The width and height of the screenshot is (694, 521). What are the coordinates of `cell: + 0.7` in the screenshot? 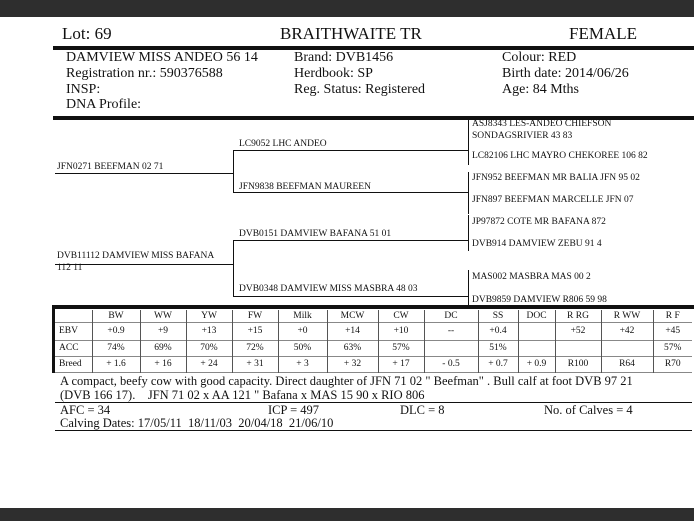 It's located at (497, 364).